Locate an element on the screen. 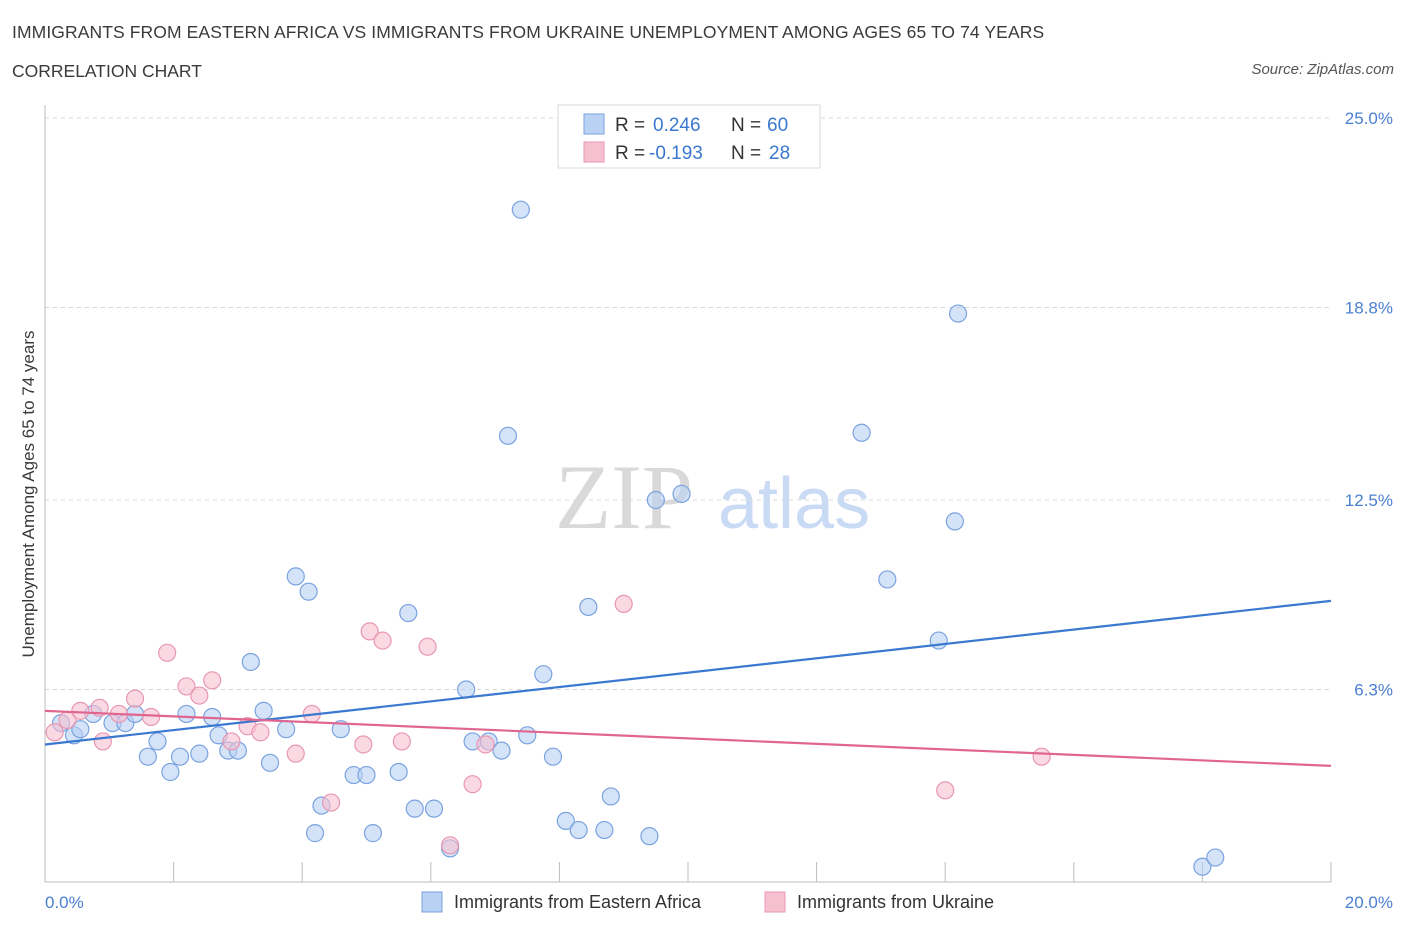 The width and height of the screenshot is (1406, 930). source-label: Source: ZipAtlas.com is located at coordinates (1322, 69).